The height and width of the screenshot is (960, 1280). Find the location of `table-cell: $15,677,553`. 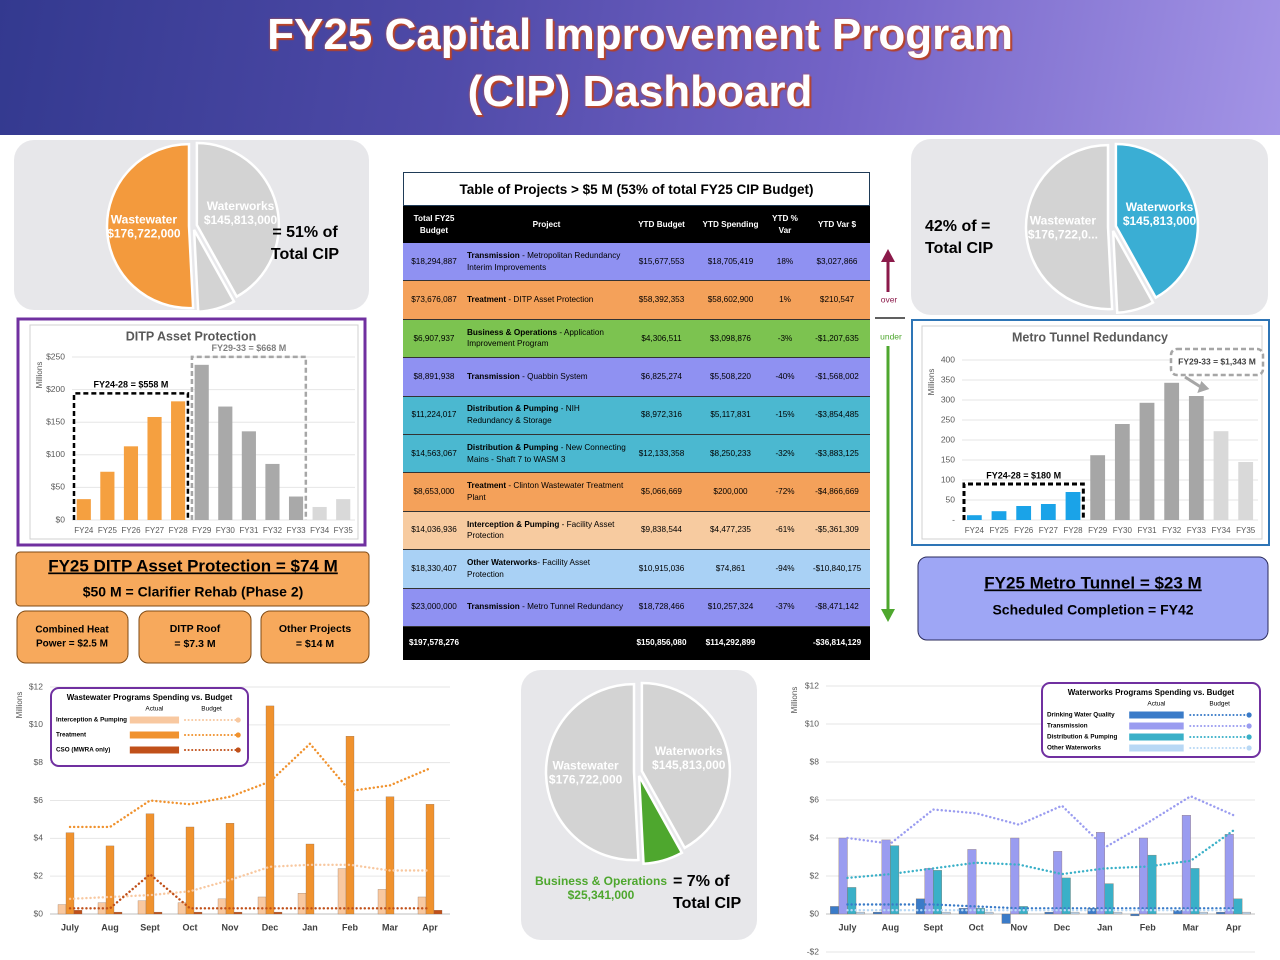

table-cell: $15,677,553 is located at coordinates (661, 261).